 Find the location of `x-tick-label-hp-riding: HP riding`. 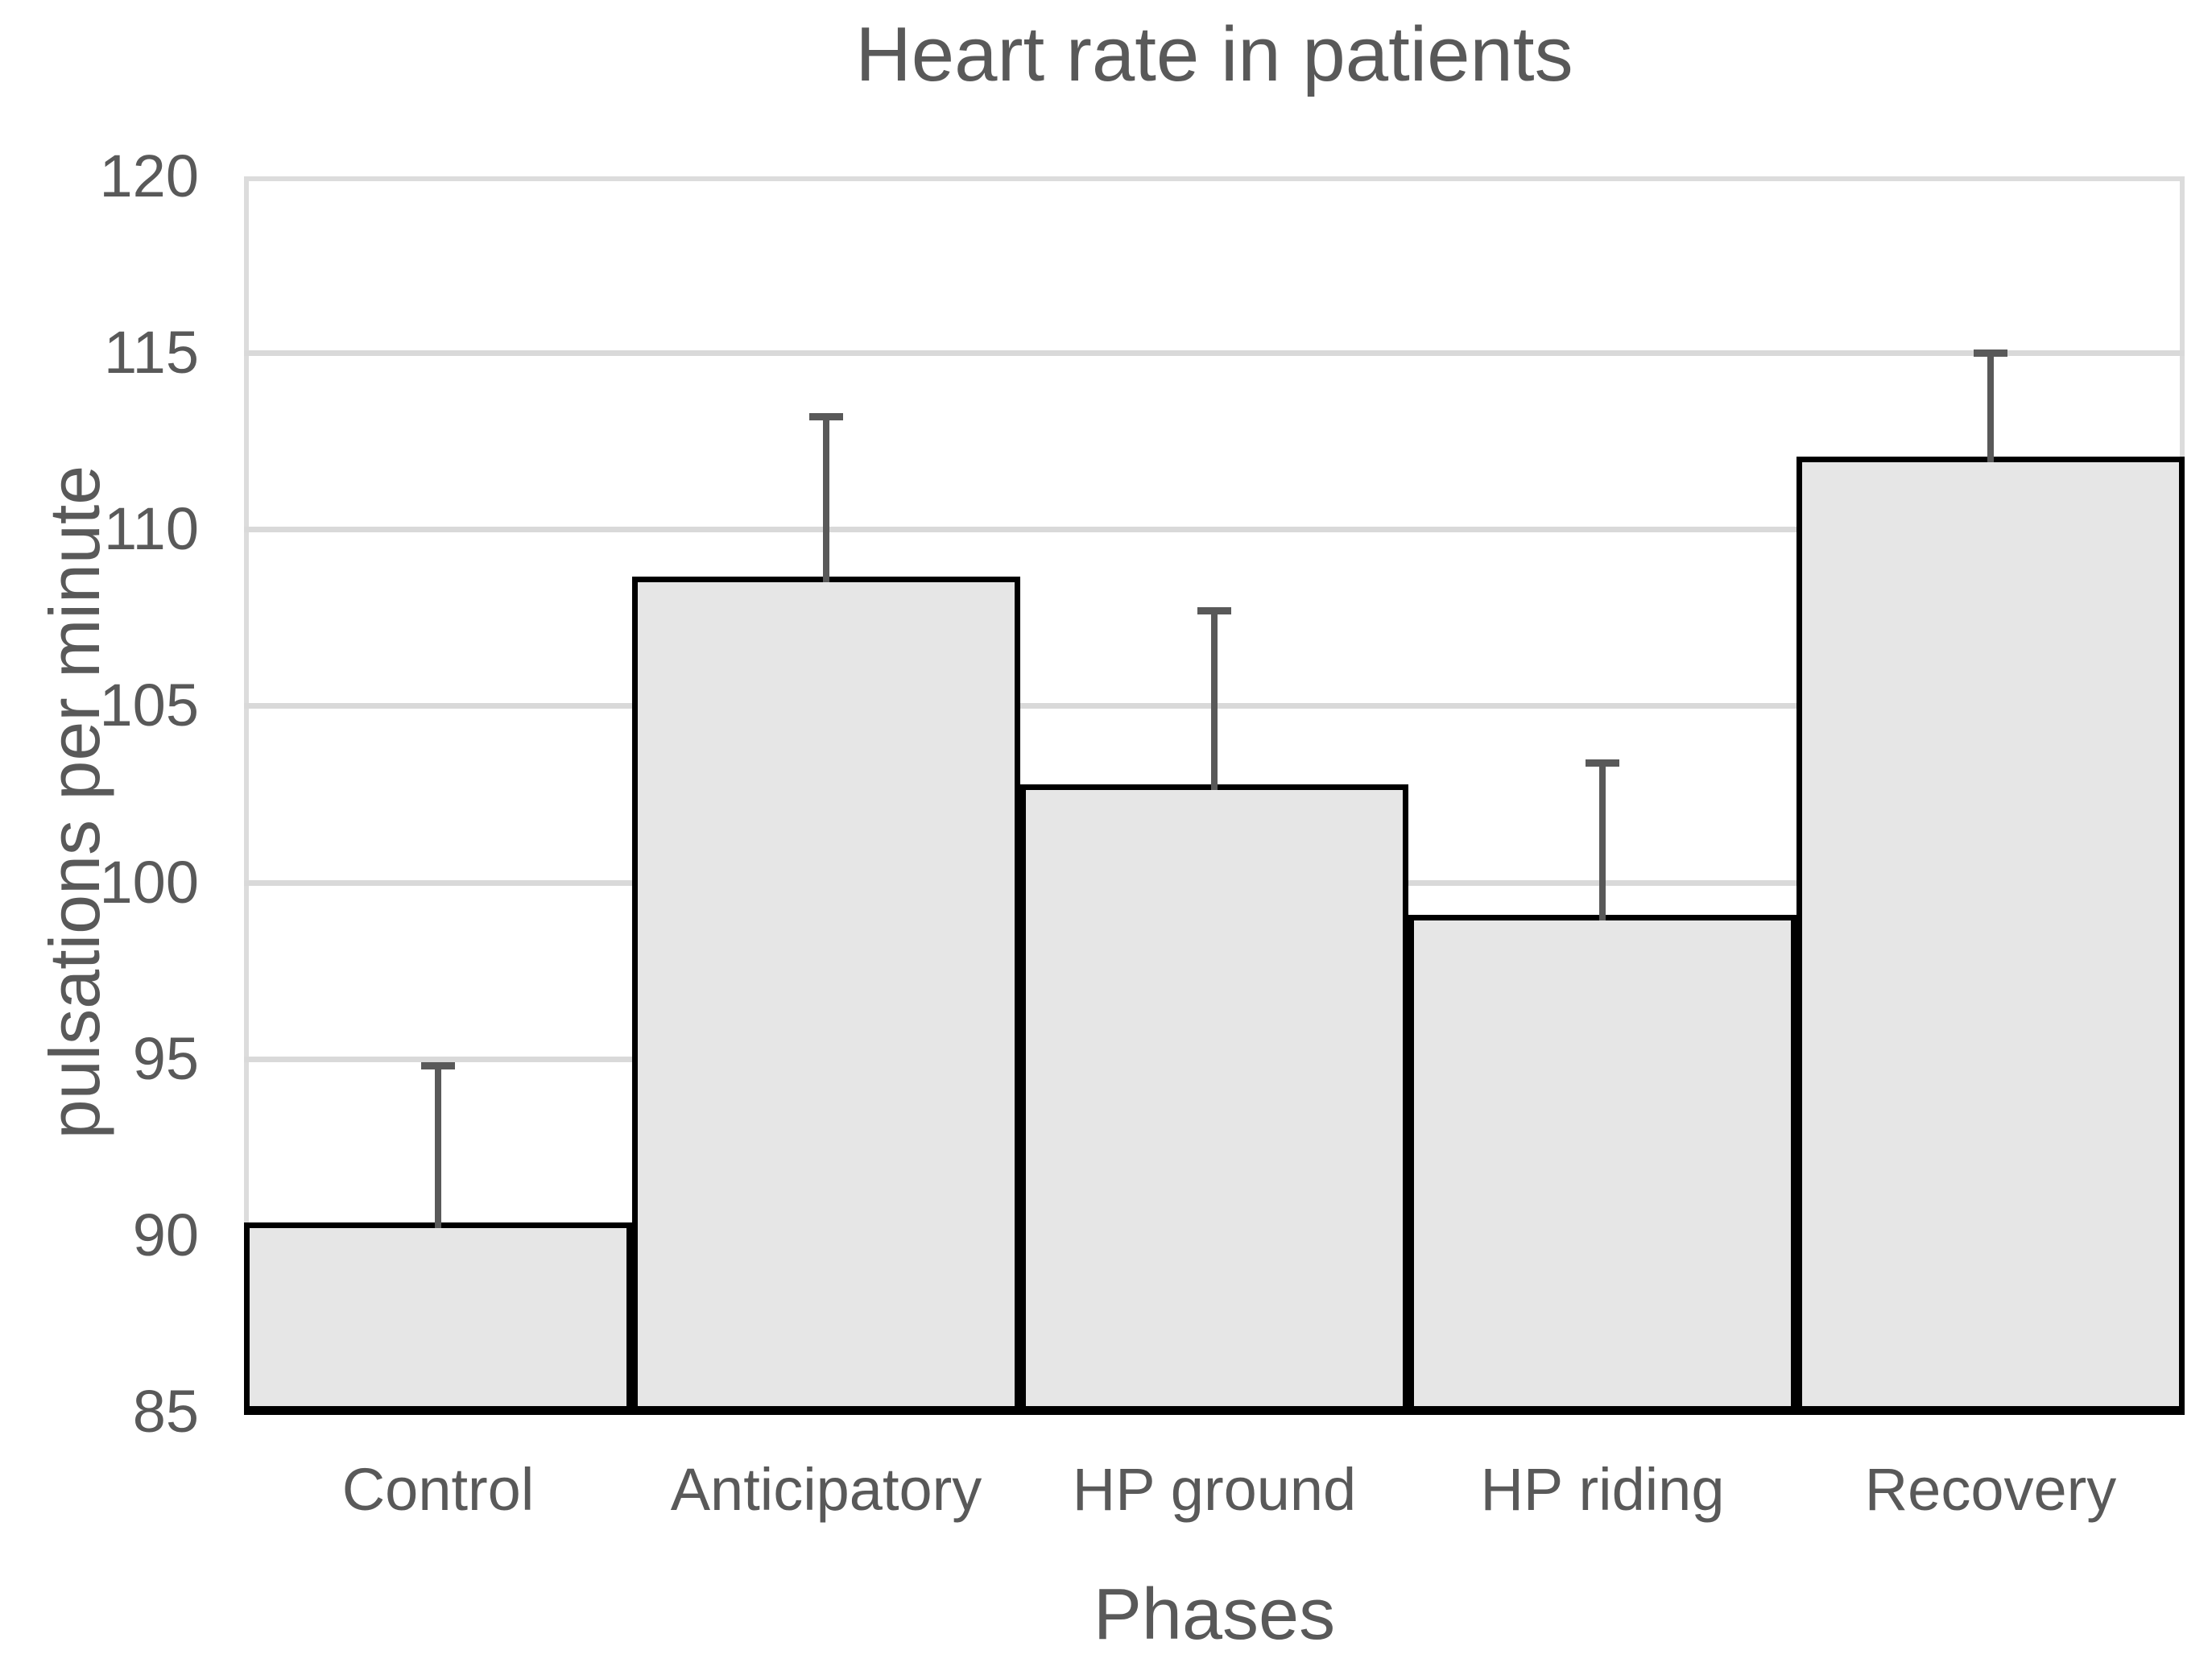

x-tick-label-hp-riding: HP riding is located at coordinates (1602, 1489).